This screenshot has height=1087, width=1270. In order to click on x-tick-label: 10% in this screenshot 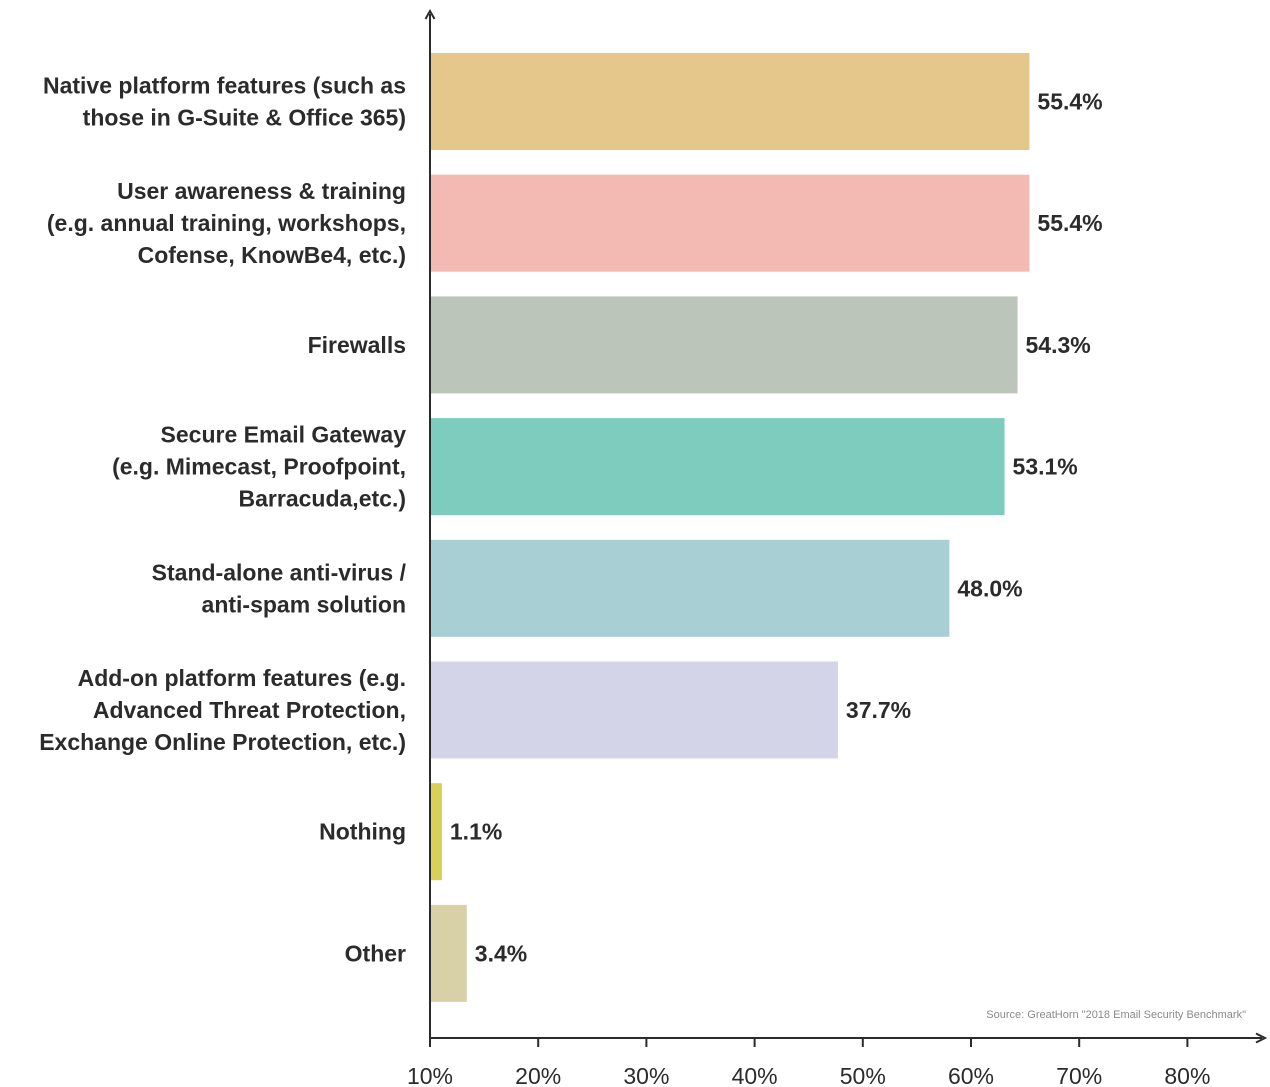, I will do `click(430, 1075)`.